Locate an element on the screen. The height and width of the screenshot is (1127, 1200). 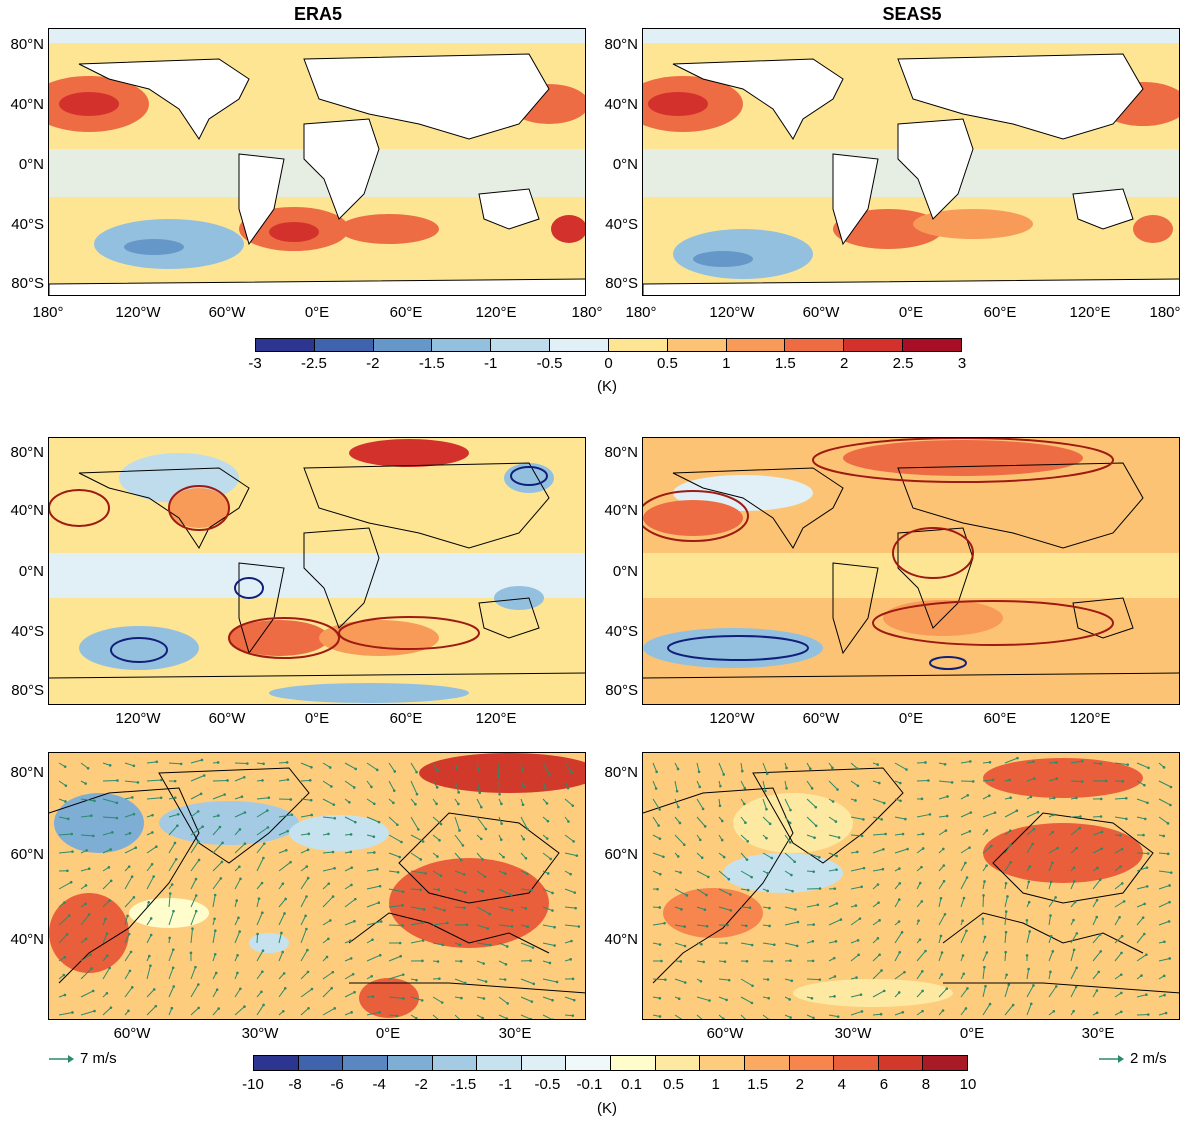
colorbar-swatch is located at coordinates (932, 345).